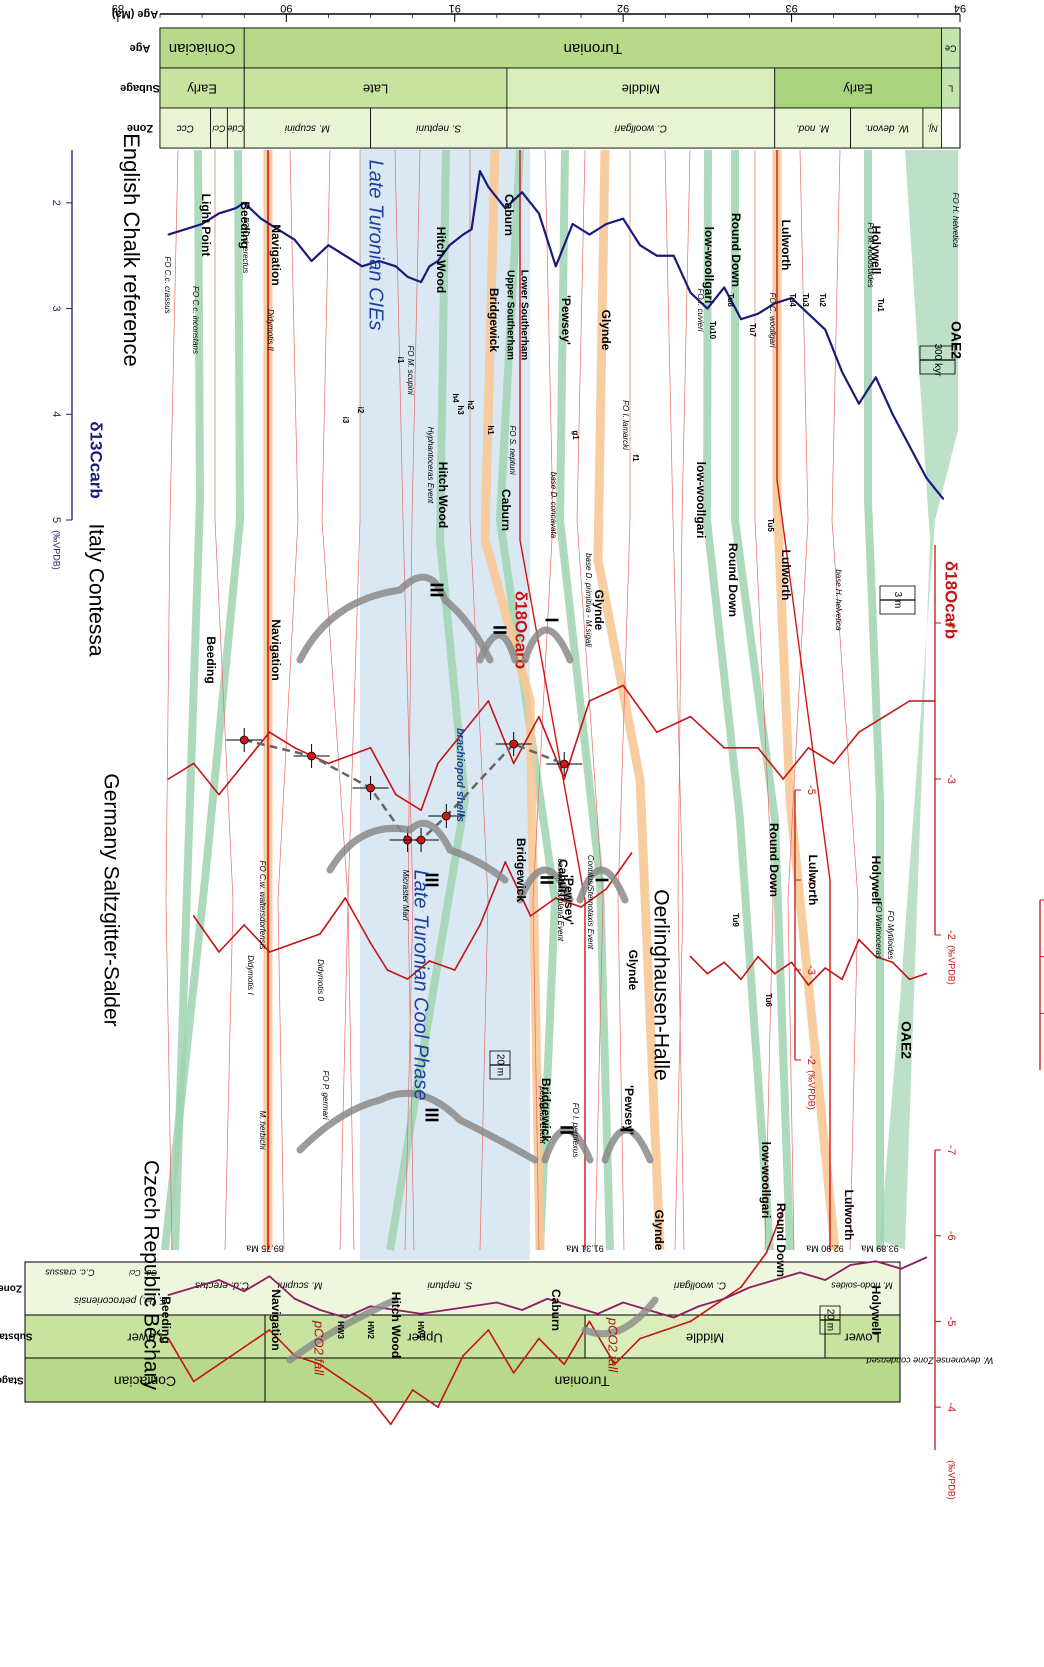 The image size is (1044, 1667). What do you see at coordinates (512, 450) in the screenshot?
I see `annotation-label-13: FO S. neptuni` at bounding box center [512, 450].